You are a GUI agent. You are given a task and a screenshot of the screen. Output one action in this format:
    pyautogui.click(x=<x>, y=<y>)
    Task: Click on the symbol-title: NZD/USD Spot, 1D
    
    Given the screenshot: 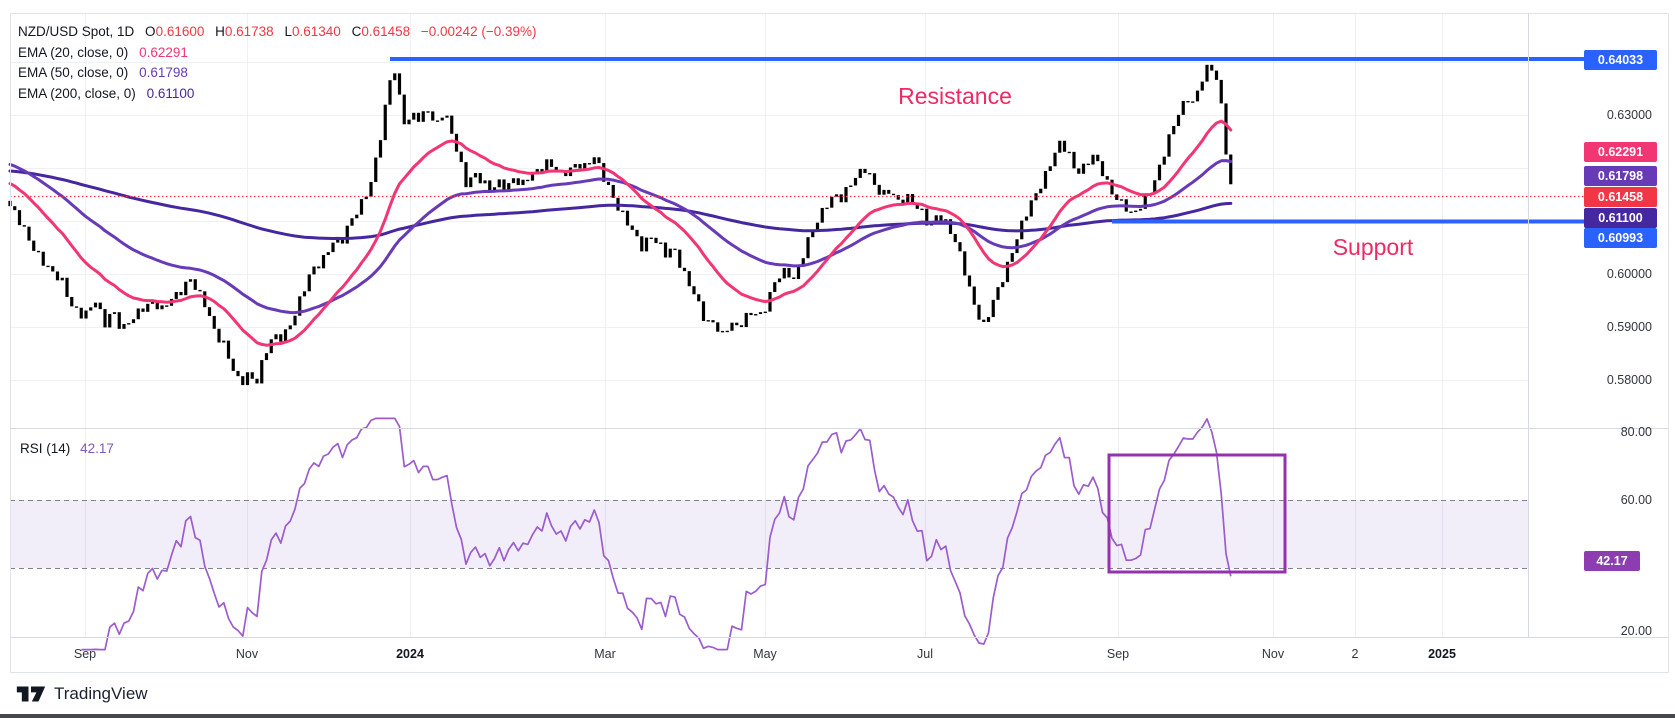 What is the action you would take?
    pyautogui.click(x=76, y=31)
    